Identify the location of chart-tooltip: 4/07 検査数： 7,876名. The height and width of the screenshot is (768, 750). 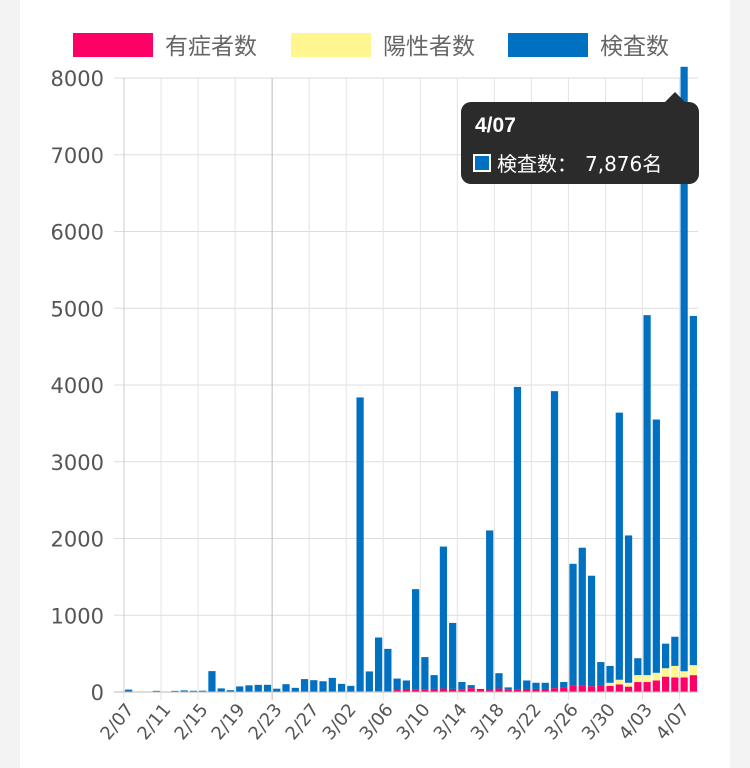
(580, 138).